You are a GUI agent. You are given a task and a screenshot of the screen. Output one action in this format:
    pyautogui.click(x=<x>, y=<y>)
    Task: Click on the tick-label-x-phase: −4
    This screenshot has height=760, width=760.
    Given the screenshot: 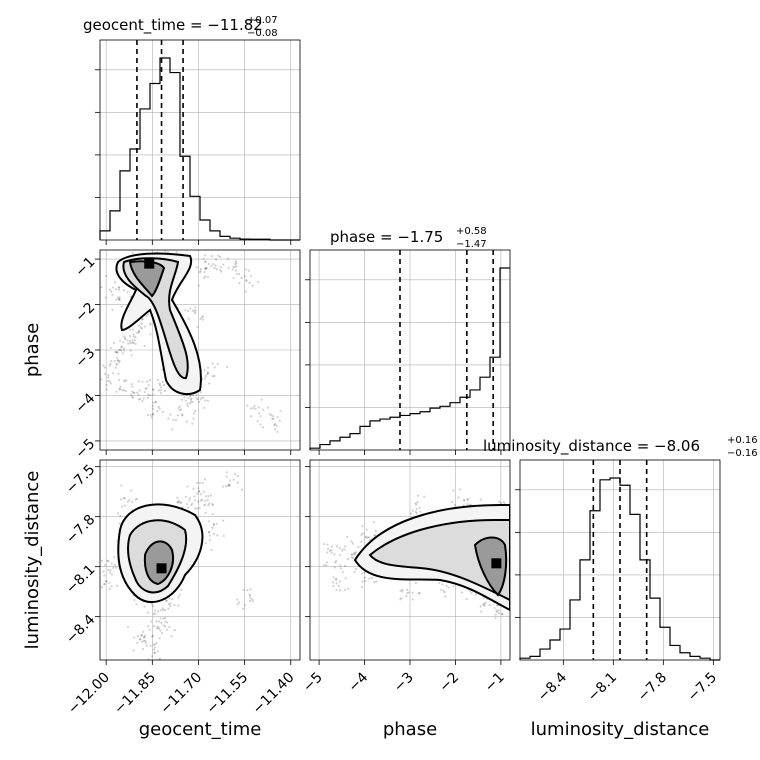 What is the action you would take?
    pyautogui.click(x=358, y=682)
    